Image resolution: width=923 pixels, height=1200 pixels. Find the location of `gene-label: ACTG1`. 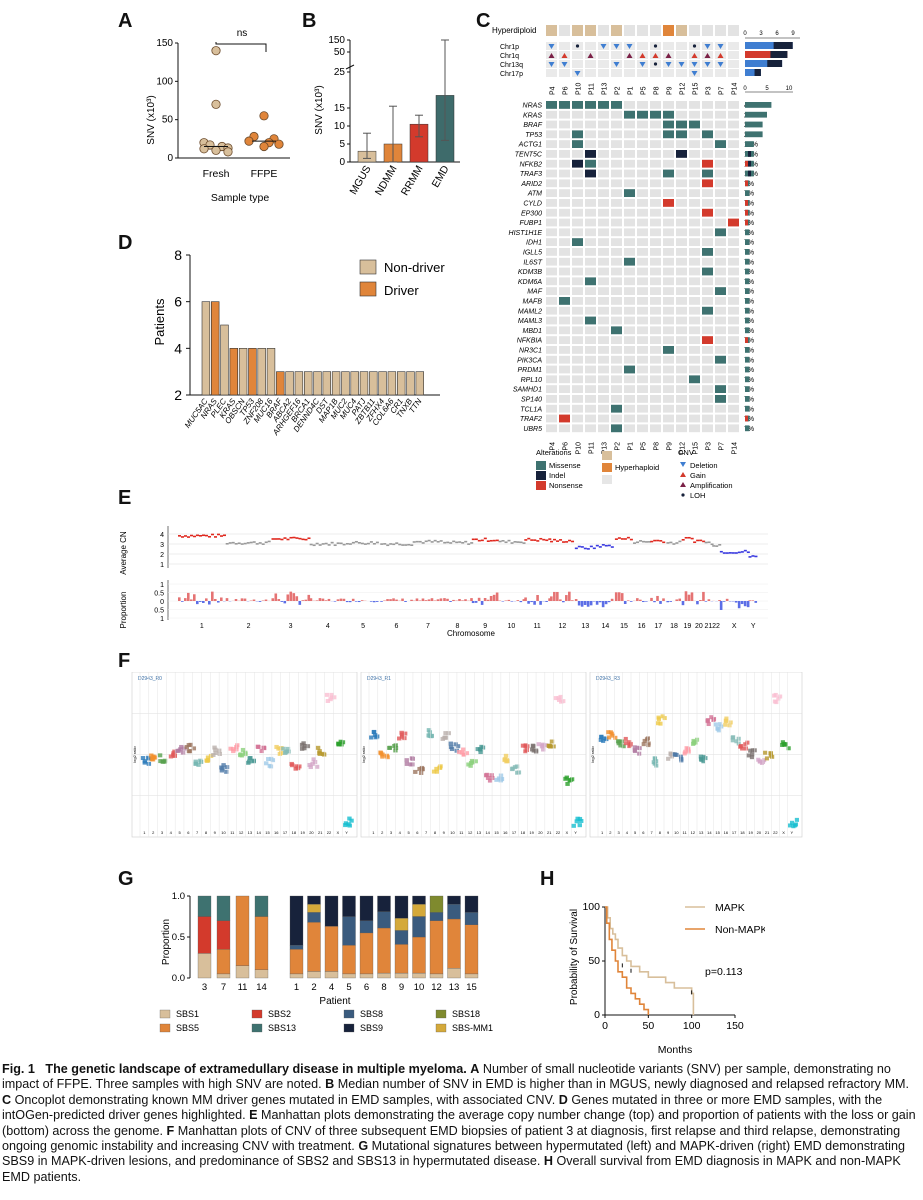

gene-label: ACTG1 is located at coordinates (530, 145).